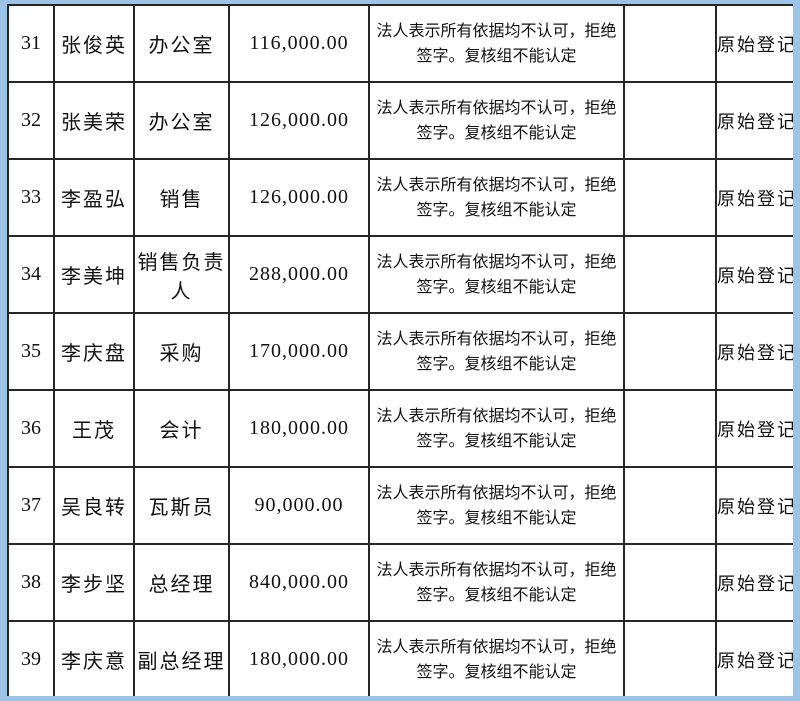 The width and height of the screenshot is (800, 701). What do you see at coordinates (94, 274) in the screenshot?
I see `name-cell: 李美坤` at bounding box center [94, 274].